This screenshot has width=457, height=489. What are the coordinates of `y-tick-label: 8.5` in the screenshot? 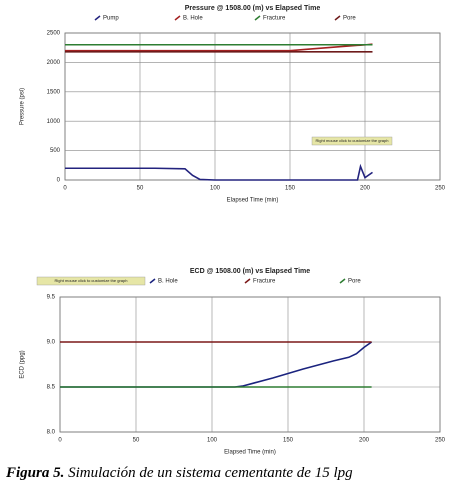 It's located at (51, 388).